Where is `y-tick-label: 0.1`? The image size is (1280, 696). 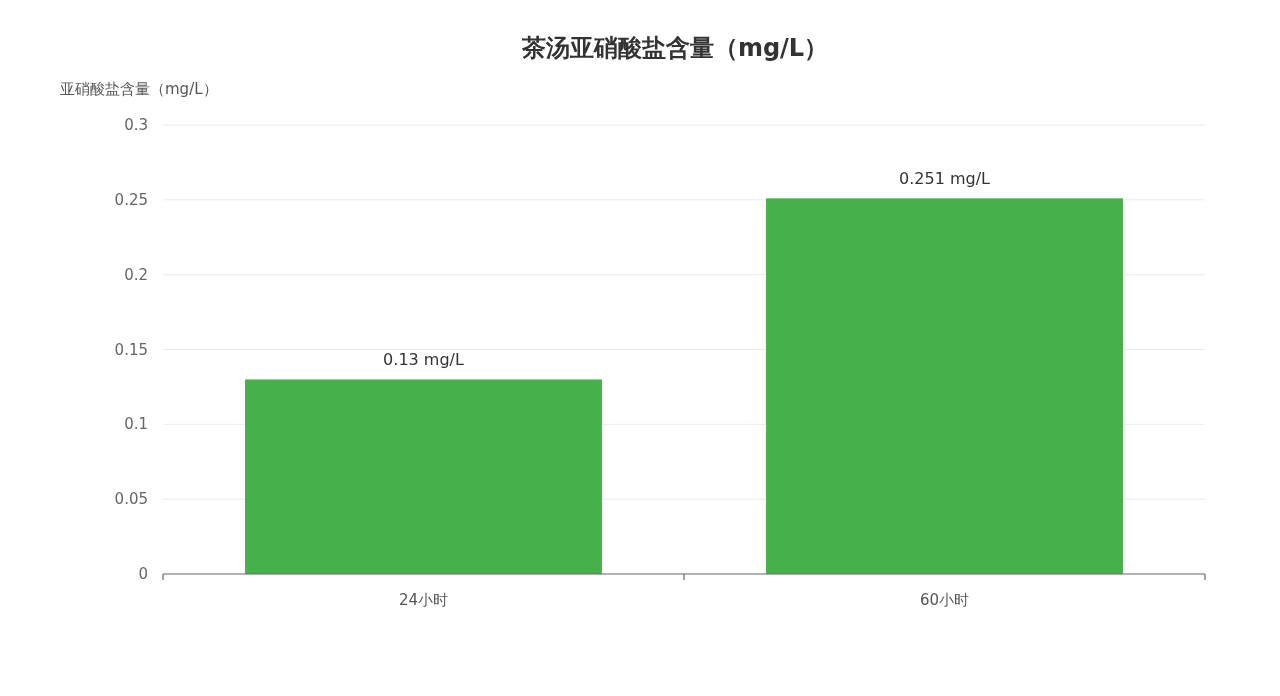
y-tick-label: 0.1 is located at coordinates (136, 424).